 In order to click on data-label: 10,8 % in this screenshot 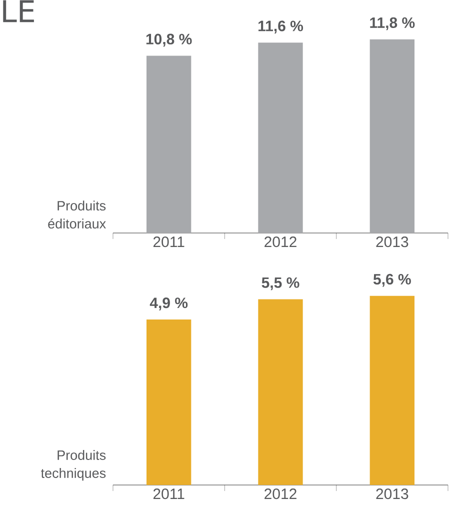, I will do `click(169, 40)`.